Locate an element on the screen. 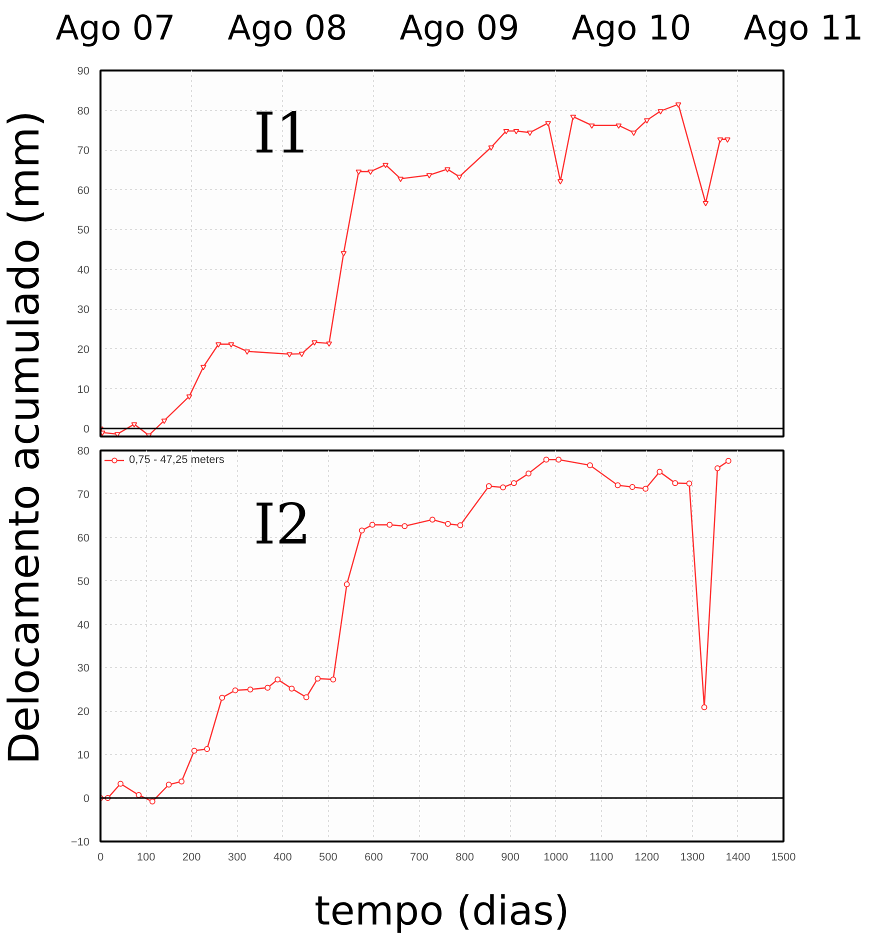  x-tick-label: 1000 is located at coordinates (556, 858).